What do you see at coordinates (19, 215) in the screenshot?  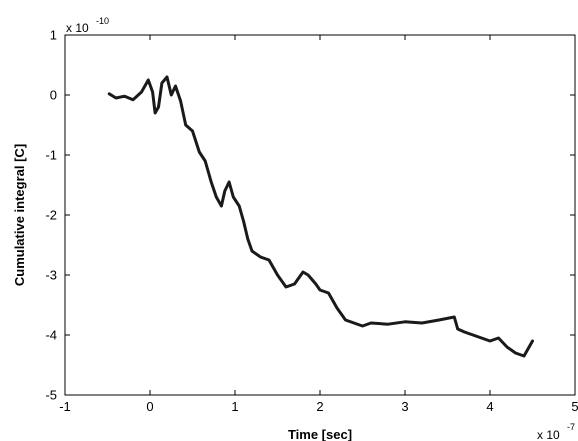 I see `y-axis-label: Cumulative integral [C]` at bounding box center [19, 215].